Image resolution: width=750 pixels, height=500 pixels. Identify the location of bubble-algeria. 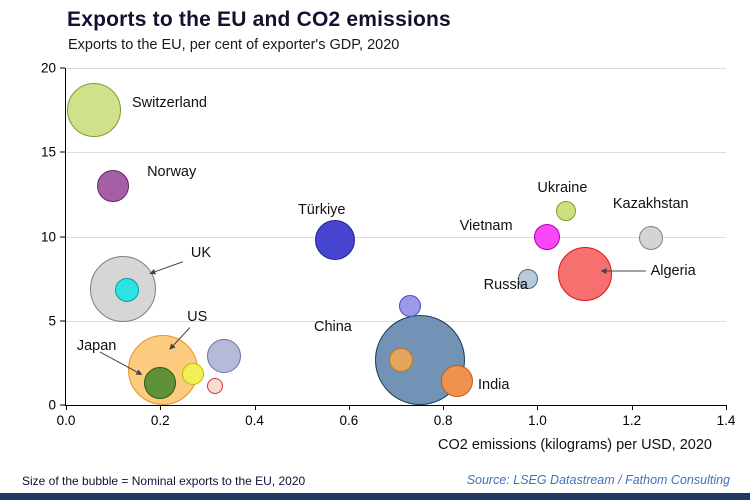
(584, 273).